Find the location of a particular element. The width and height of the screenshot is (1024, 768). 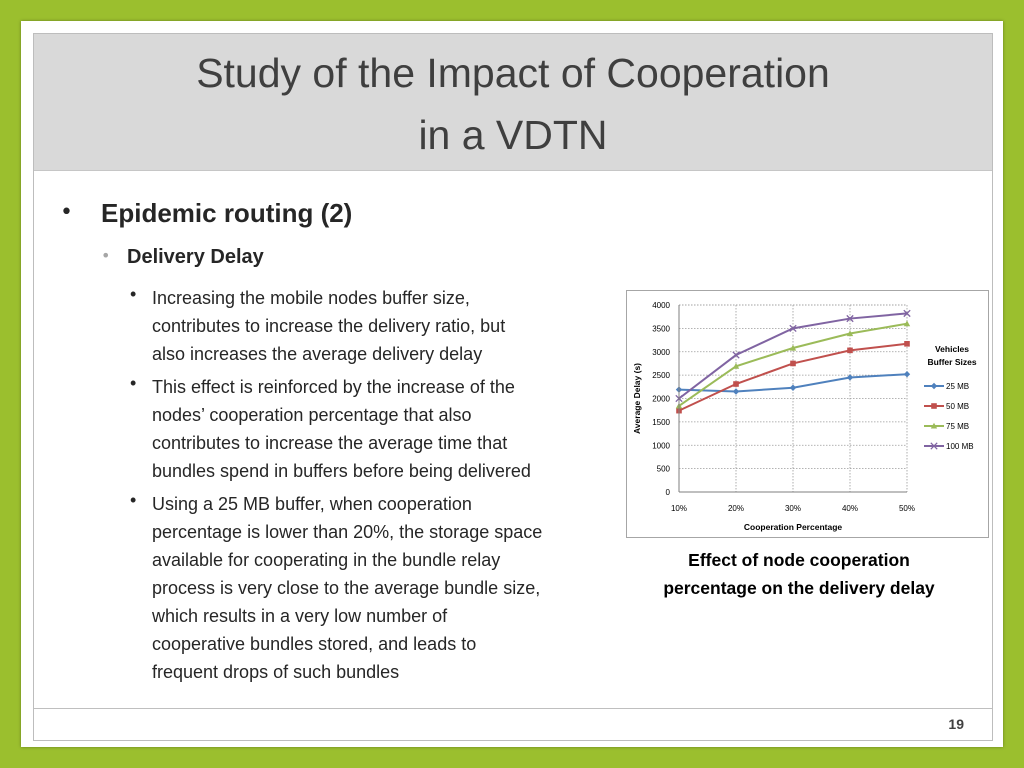

y-tick-label: 3000 is located at coordinates (661, 352).